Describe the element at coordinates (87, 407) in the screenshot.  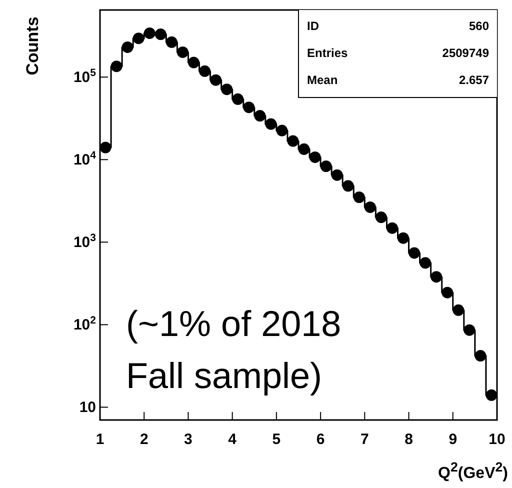
I see `y-tick-label: 10` at that location.